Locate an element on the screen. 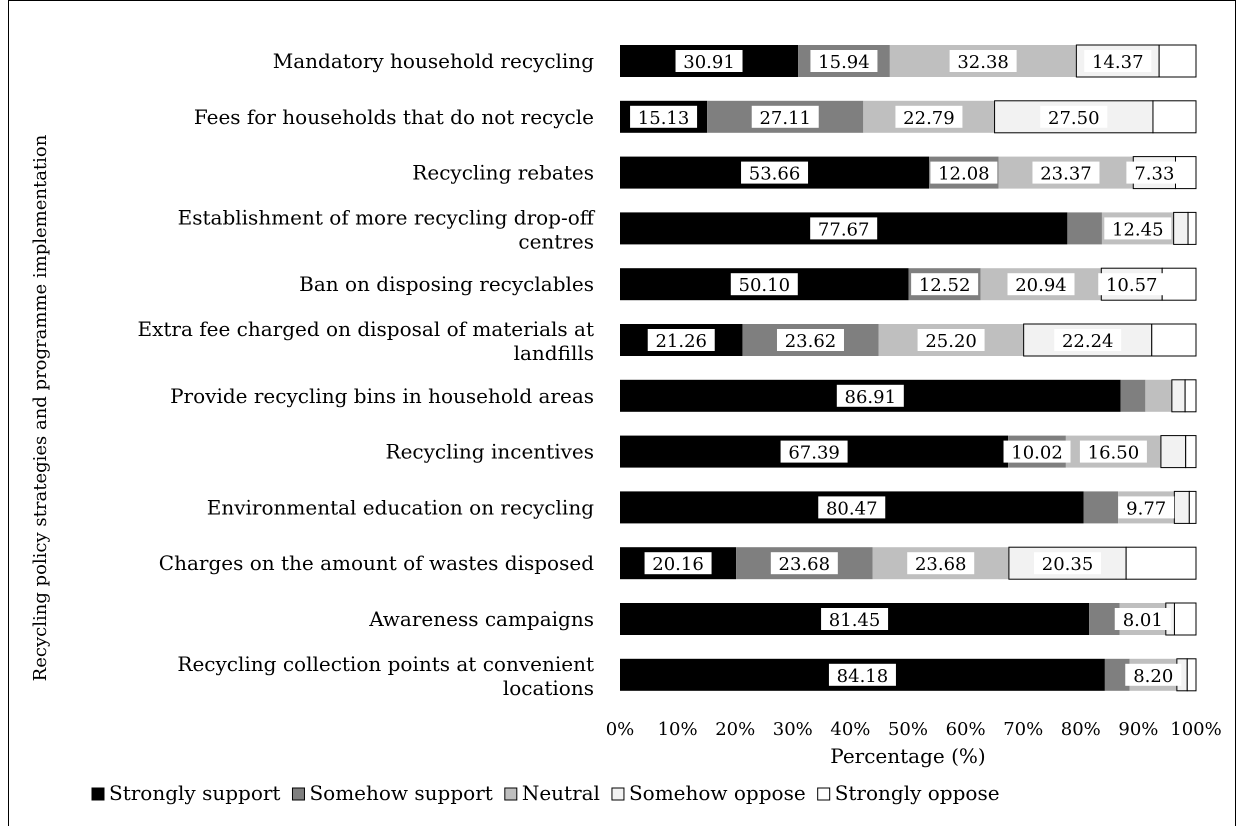  value-label: 25.20 is located at coordinates (951, 341).